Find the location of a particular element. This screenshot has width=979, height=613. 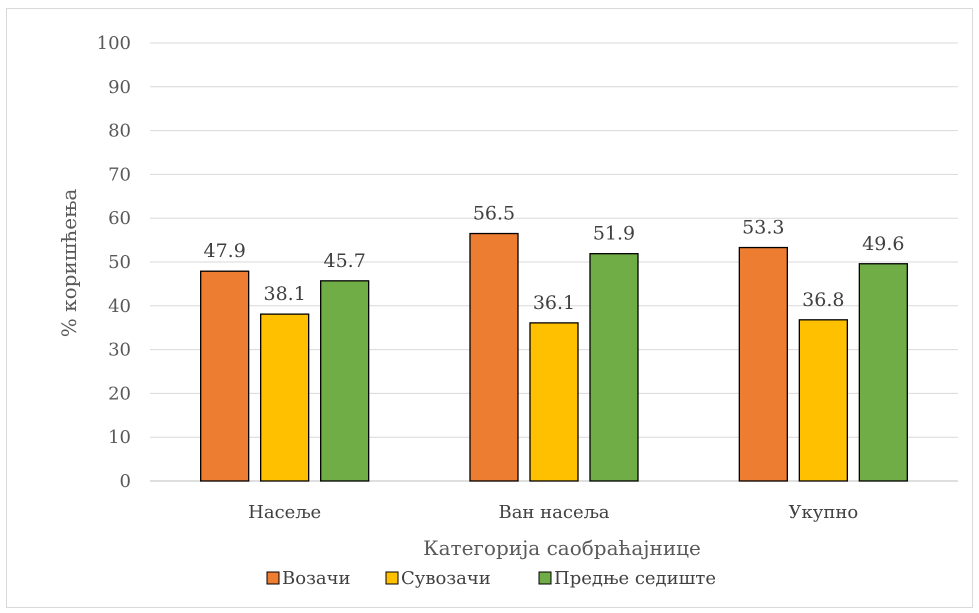

y-tick-label: 90 is located at coordinates (119, 87).